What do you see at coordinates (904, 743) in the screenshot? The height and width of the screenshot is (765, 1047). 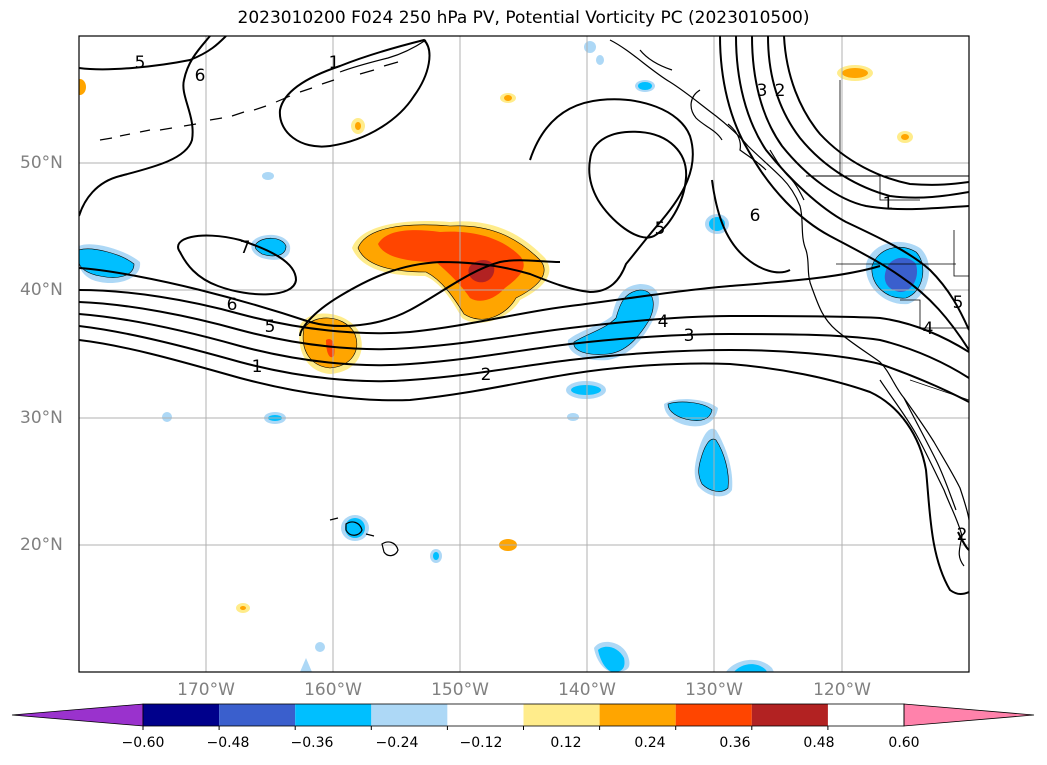 I see `colorbar-tick-label: 0.60` at bounding box center [904, 743].